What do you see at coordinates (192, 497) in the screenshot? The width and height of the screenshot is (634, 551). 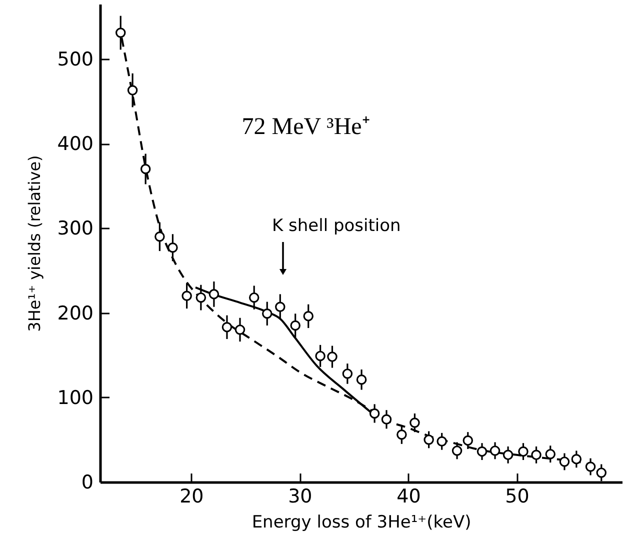 I see `x-tick-label: 20` at bounding box center [192, 497].